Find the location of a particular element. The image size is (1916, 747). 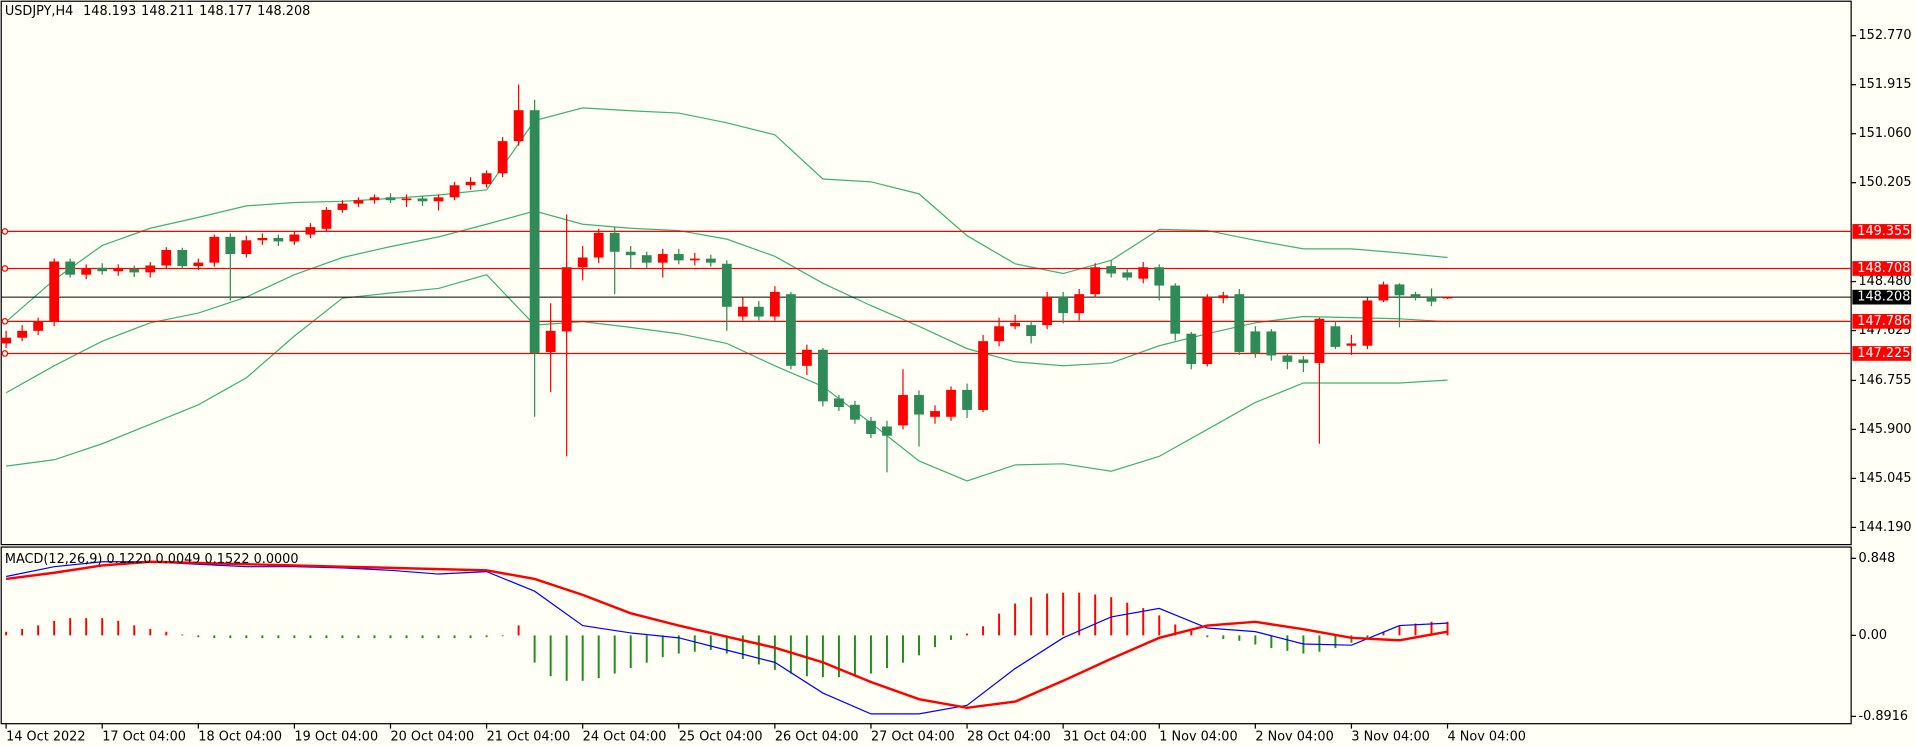

x-tick-label: 2 Nov 04:00 is located at coordinates (1294, 737).